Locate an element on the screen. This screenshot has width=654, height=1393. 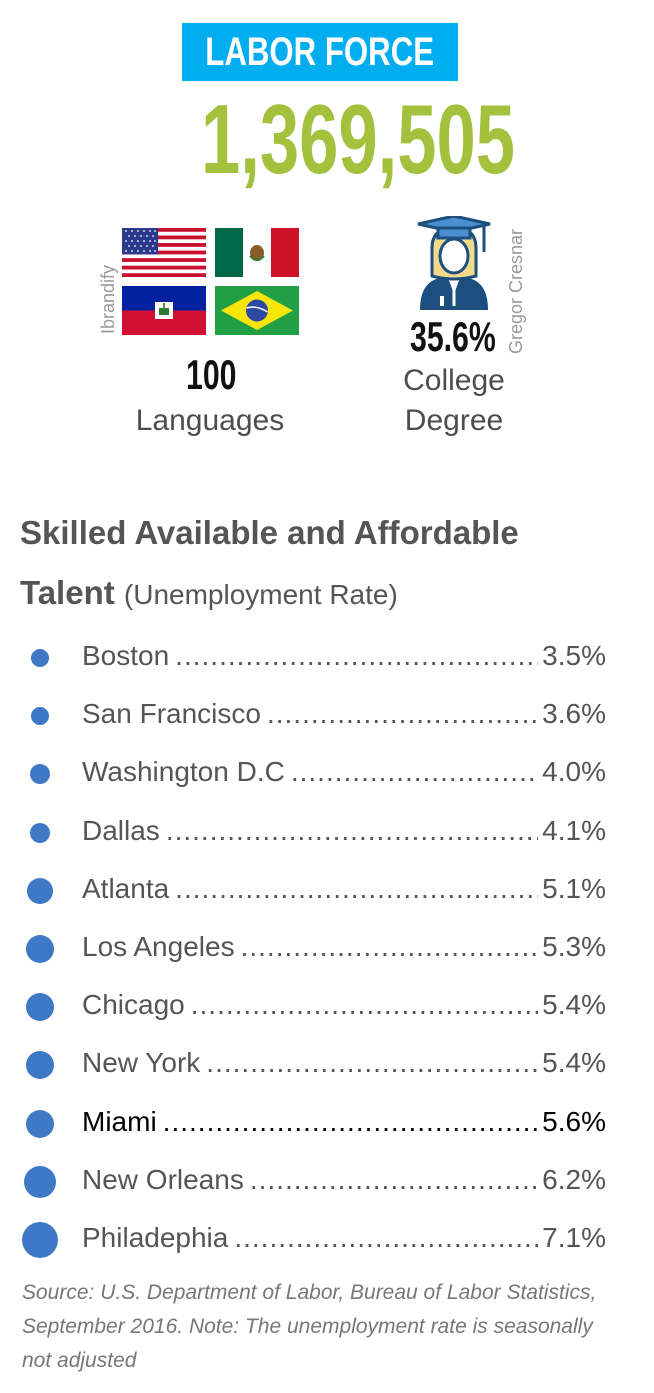
unemployment-rate: 5.3% is located at coordinates (574, 946).